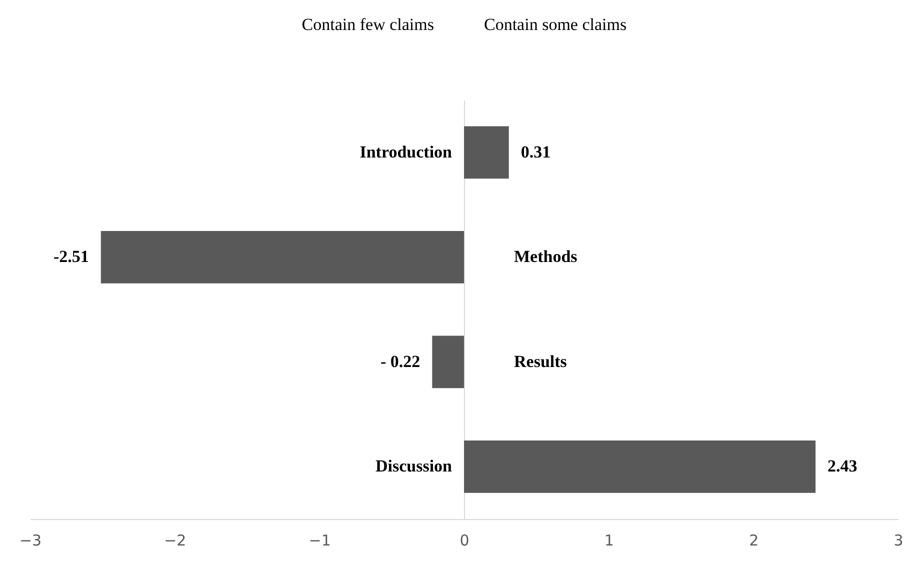  I want to click on data-label: -2.51, so click(71, 256).